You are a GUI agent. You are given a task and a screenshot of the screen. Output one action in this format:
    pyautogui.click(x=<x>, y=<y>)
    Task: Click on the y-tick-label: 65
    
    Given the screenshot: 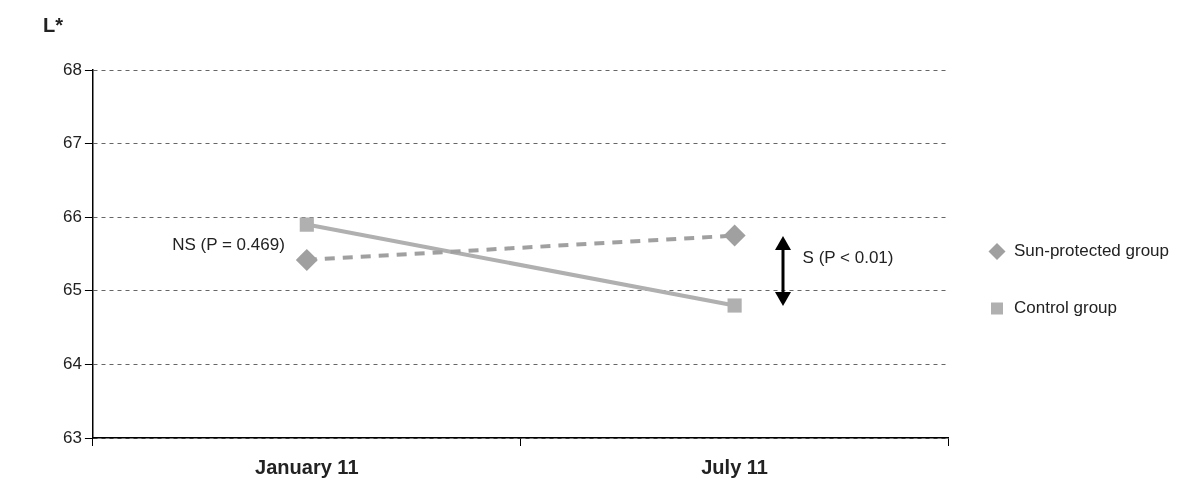 What is the action you would take?
    pyautogui.click(x=72, y=290)
    